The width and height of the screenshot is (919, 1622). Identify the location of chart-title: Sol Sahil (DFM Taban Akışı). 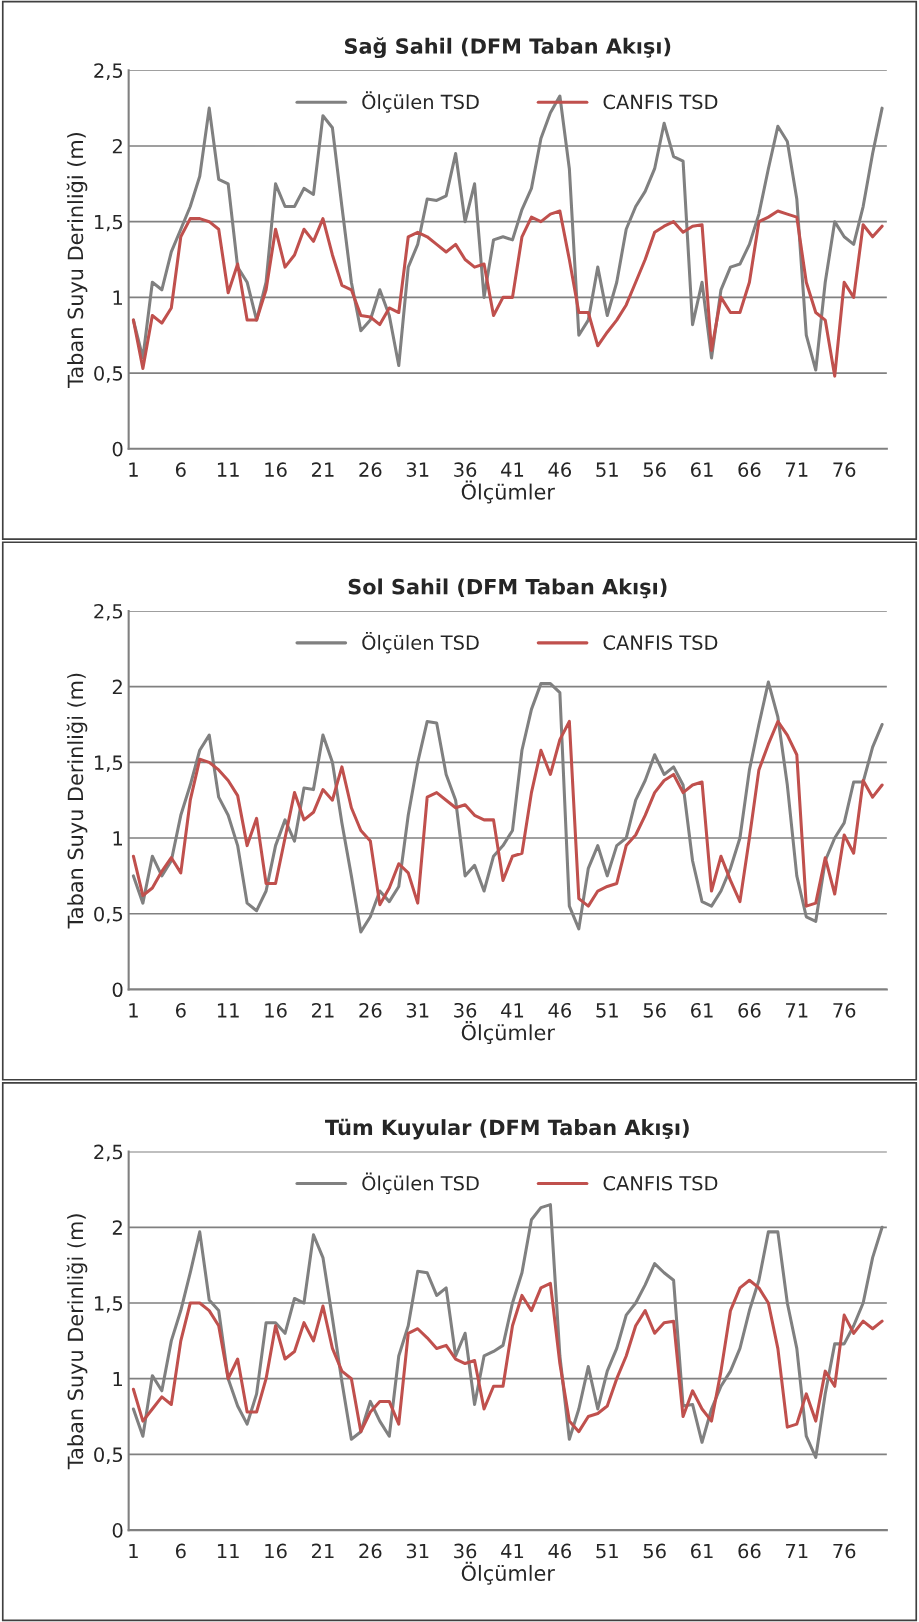
(507, 588).